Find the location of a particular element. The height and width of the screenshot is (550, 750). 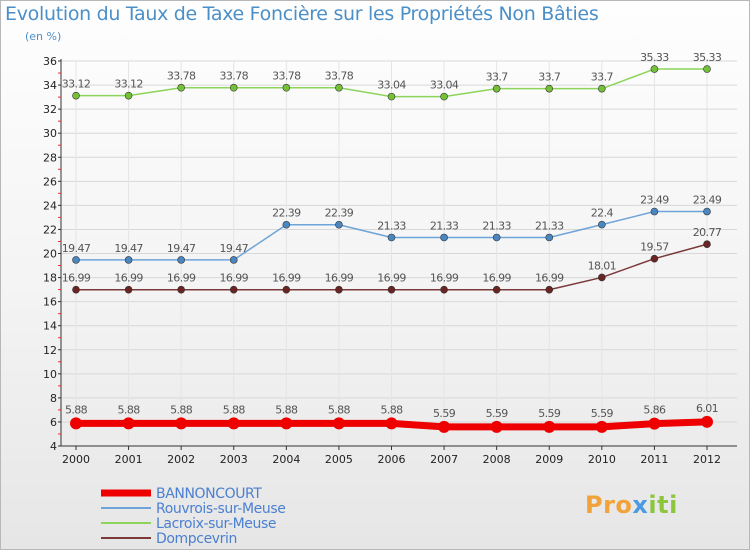

x-tick-label: 2009 is located at coordinates (549, 459).